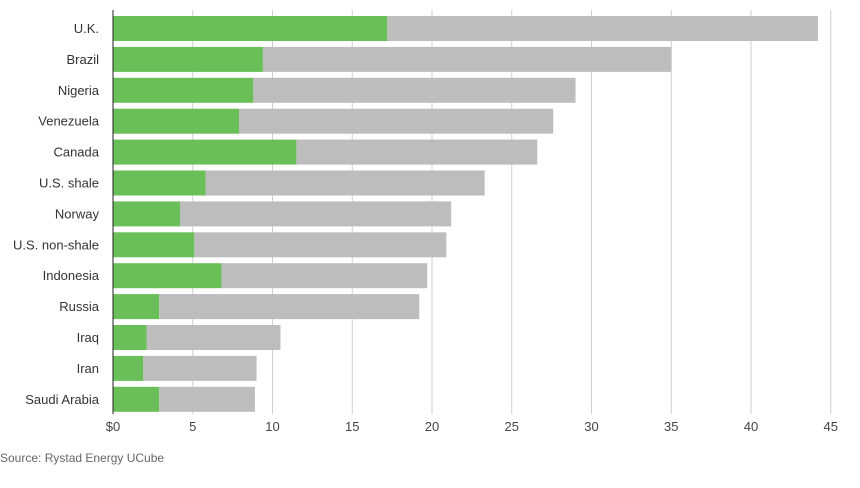 The height and width of the screenshot is (488, 860). I want to click on source-note: Source: Rystad Energy UCube, so click(82, 458).